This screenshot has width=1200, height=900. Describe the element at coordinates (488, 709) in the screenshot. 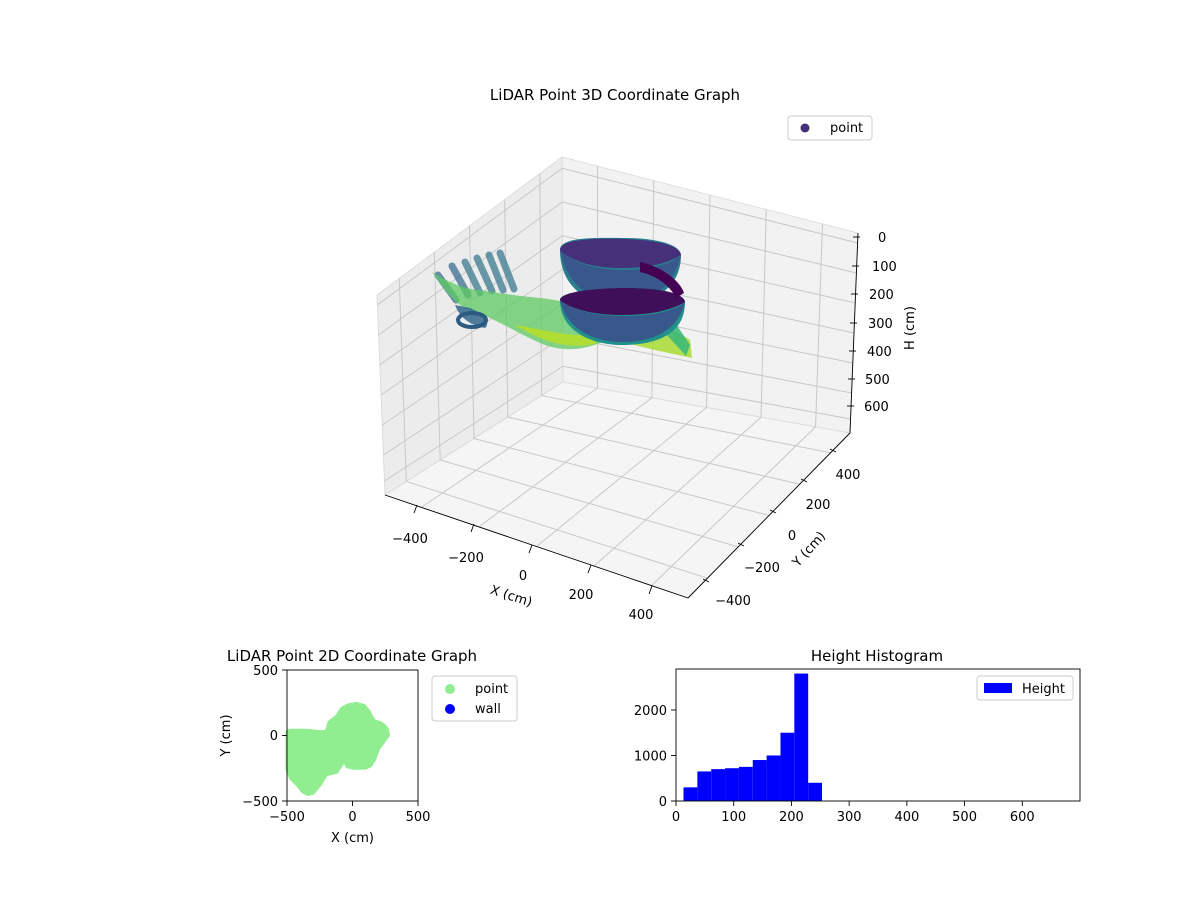

I see `legend-2d-wall-label: wall` at that location.